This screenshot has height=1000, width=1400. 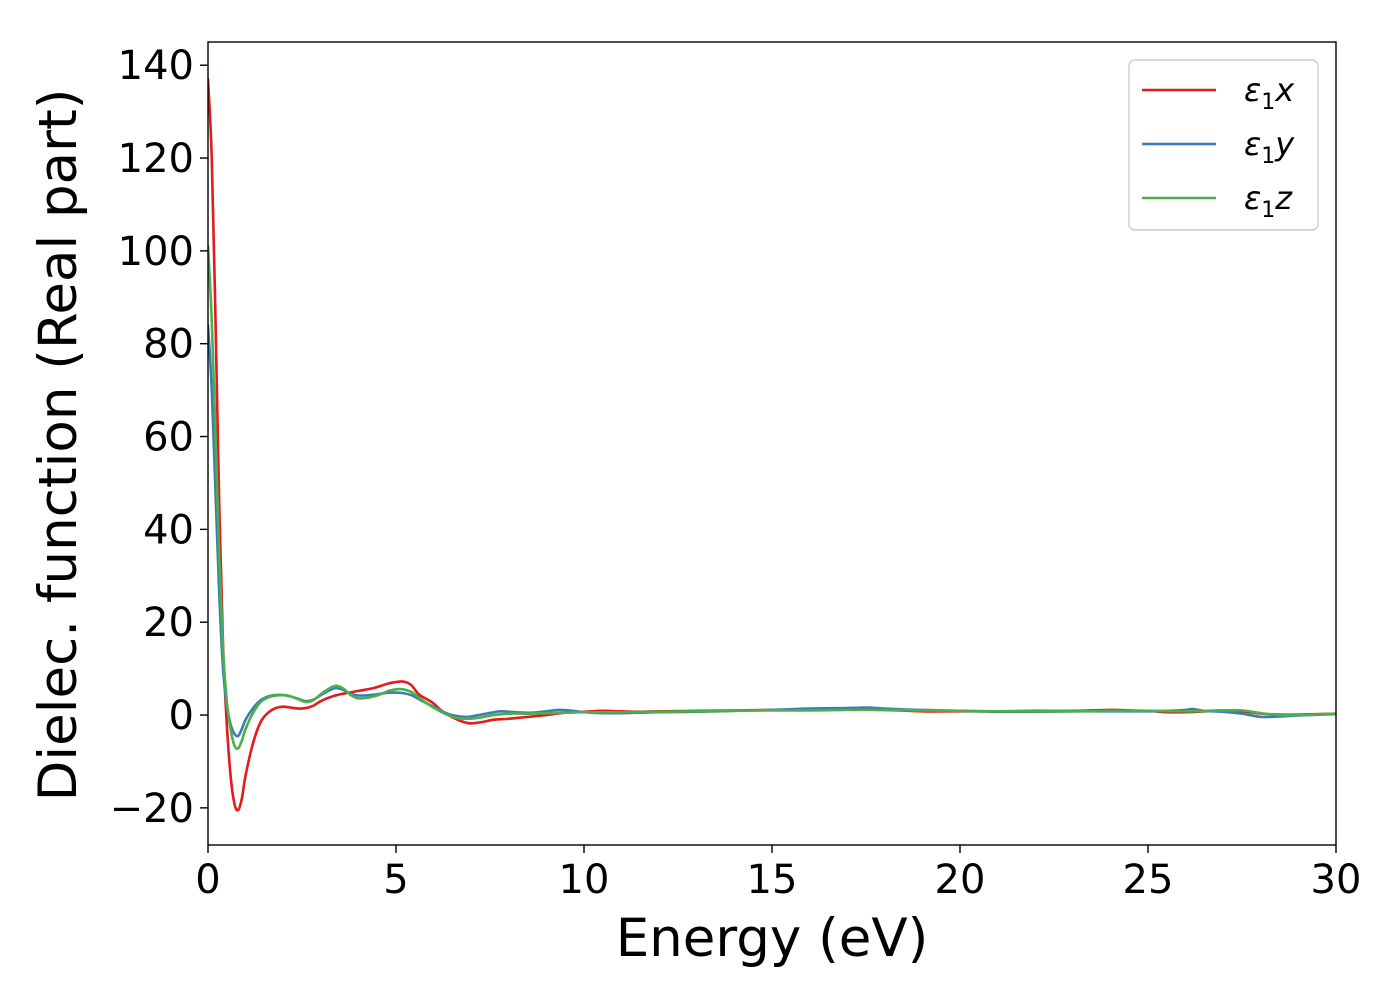 What do you see at coordinates (168, 623) in the screenshot?
I see `y-tick-label: 20` at bounding box center [168, 623].